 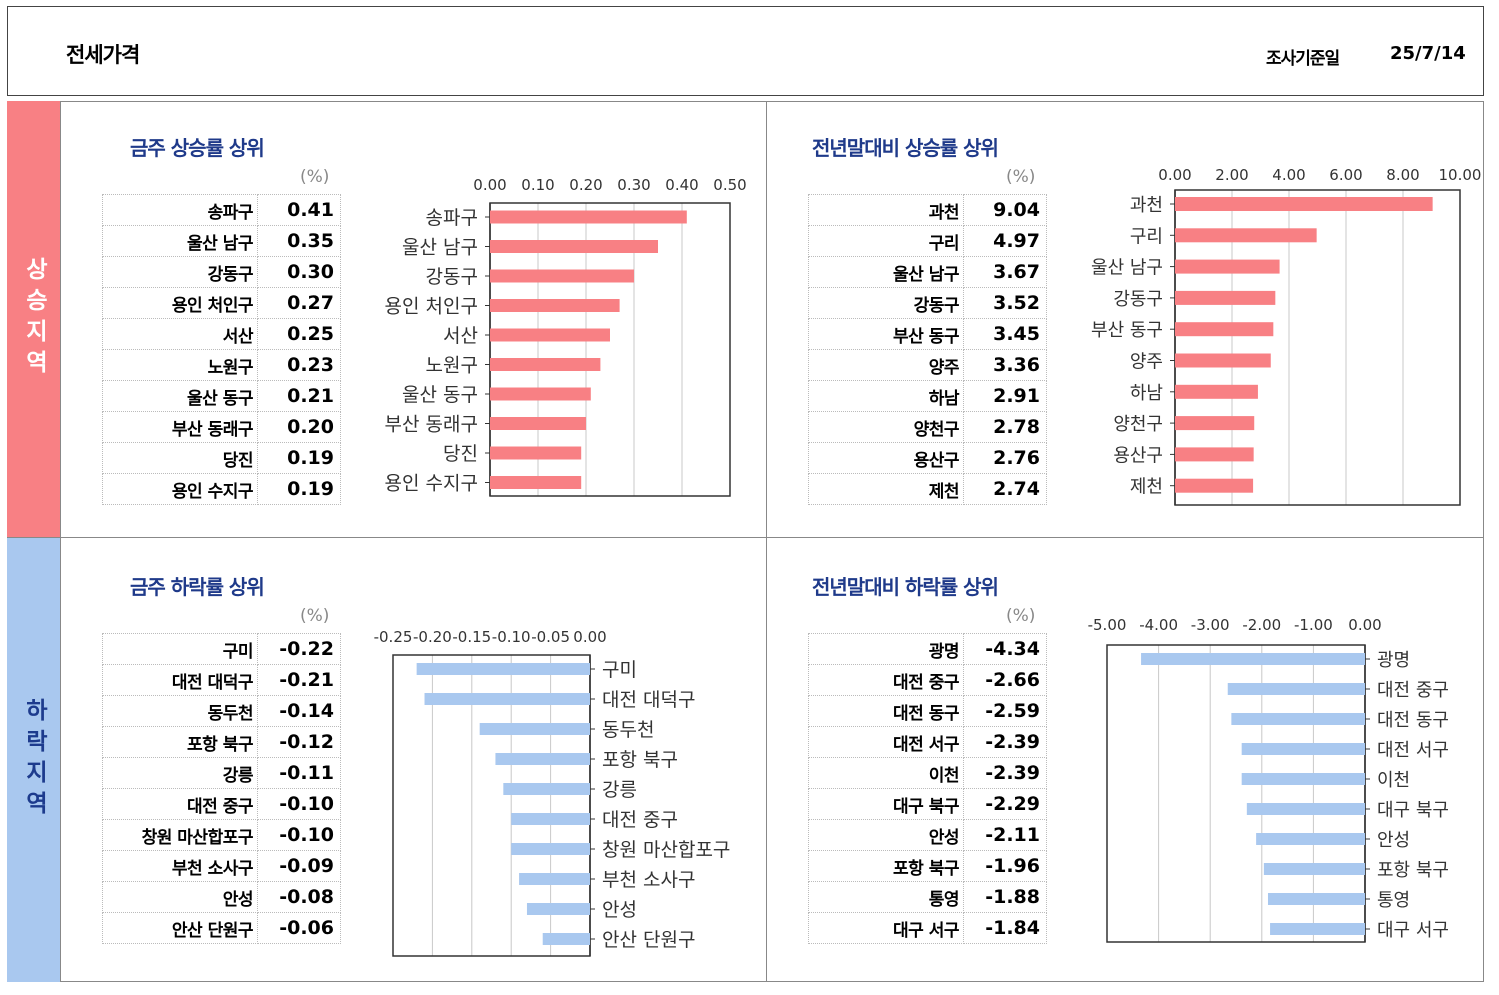 I want to click on rate-value: -2.59, so click(x=1005, y=711).